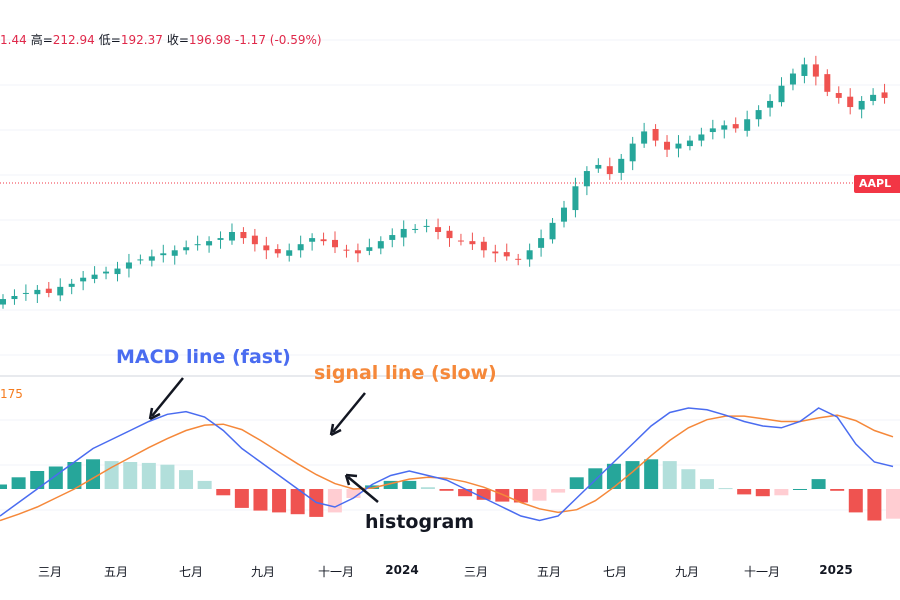 Image resolution: width=900 pixels, height=600 pixels. What do you see at coordinates (109, 40) in the screenshot?
I see `low-label: 低=` at bounding box center [109, 40].